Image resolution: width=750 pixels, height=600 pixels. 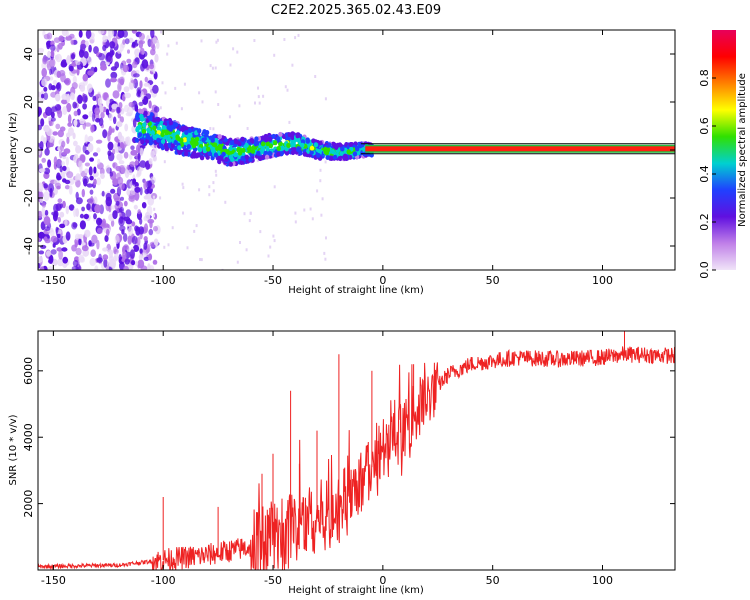 What do you see at coordinates (356, 590) in the screenshot?
I see `snr-x-axis-title: Height of straight line (km)` at bounding box center [356, 590].